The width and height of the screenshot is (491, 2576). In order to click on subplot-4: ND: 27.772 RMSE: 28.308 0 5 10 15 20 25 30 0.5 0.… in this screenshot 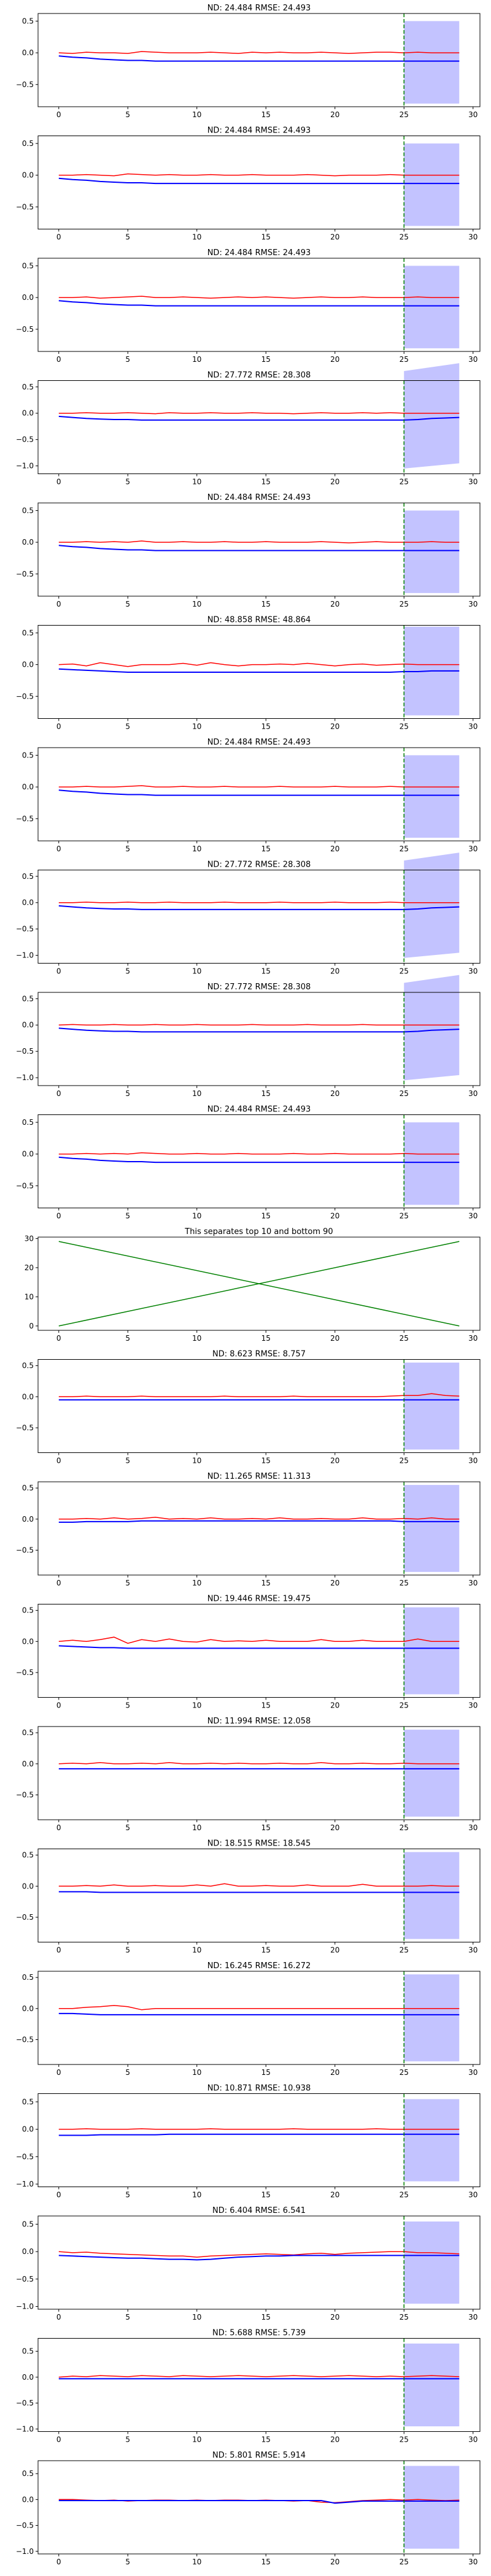, I will do `click(249, 424)`.